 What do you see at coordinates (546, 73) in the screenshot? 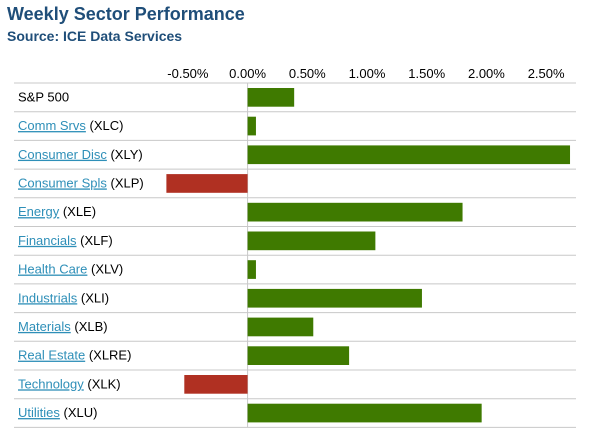
I see `x-tick-label: 2.50%` at bounding box center [546, 73].